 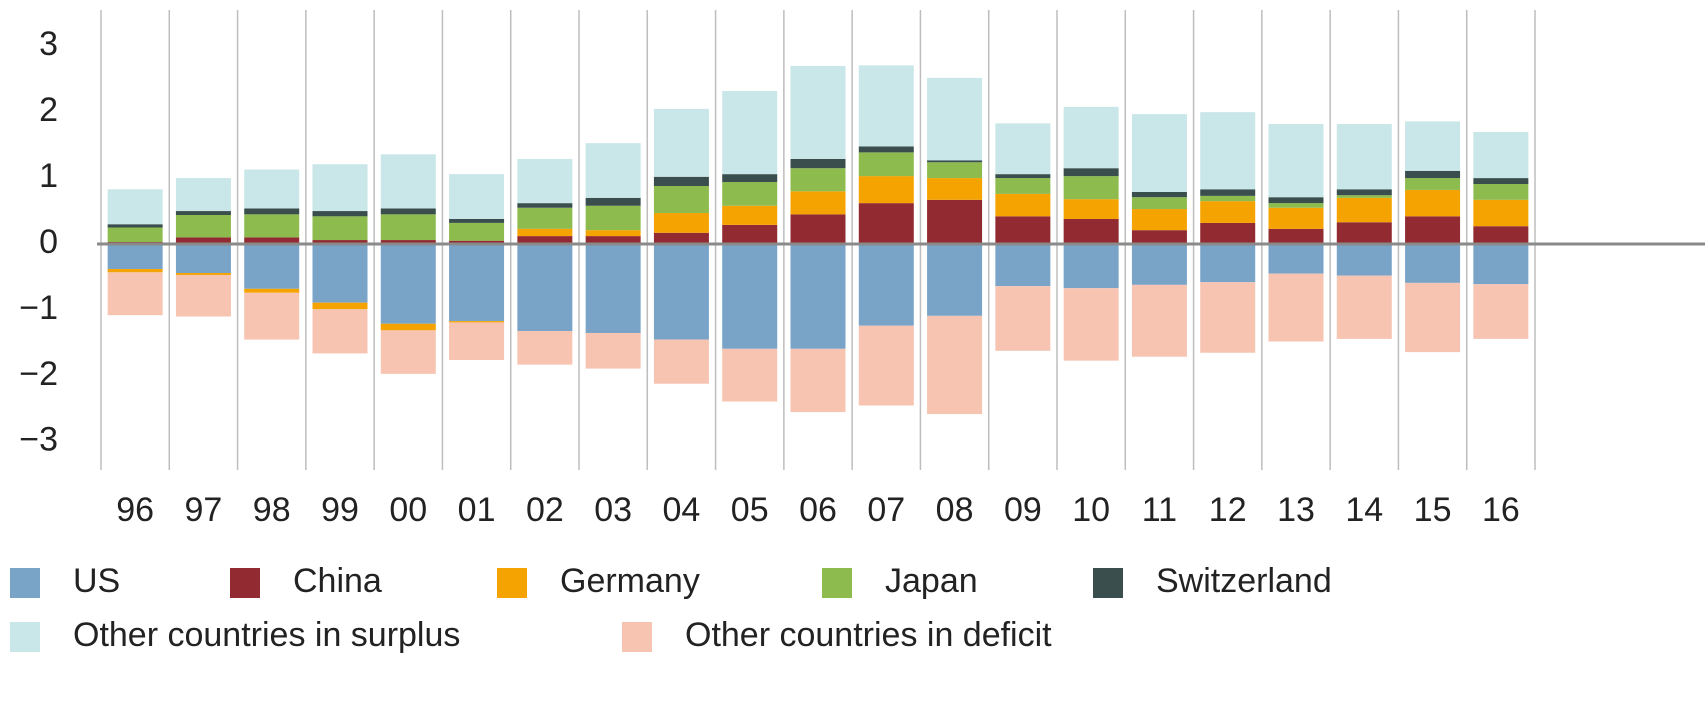 I want to click on y-tick-label: 2, so click(x=48, y=110).